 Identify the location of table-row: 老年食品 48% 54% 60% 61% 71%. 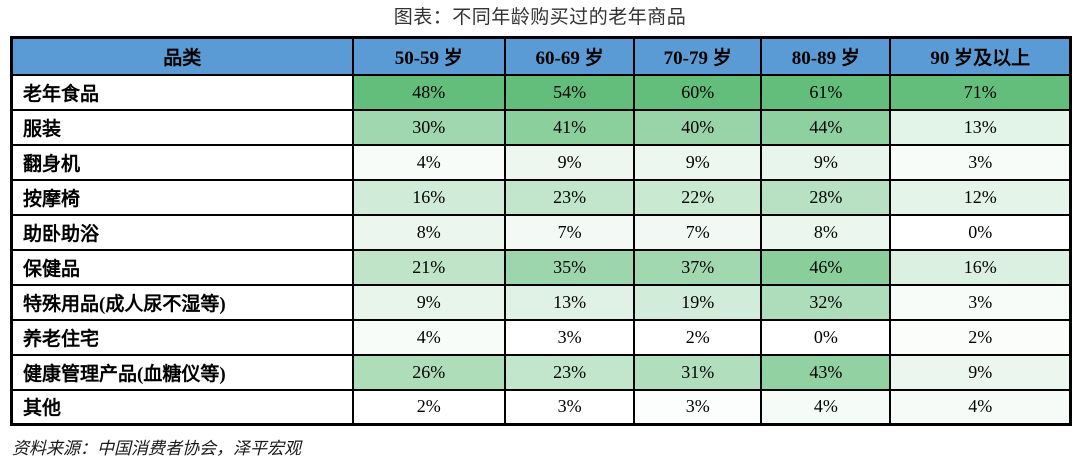
(541, 92).